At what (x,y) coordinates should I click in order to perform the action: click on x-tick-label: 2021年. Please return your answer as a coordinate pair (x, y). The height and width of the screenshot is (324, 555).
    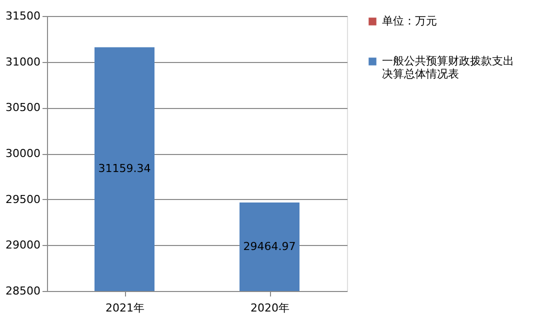
    Looking at the image, I should click on (125, 308).